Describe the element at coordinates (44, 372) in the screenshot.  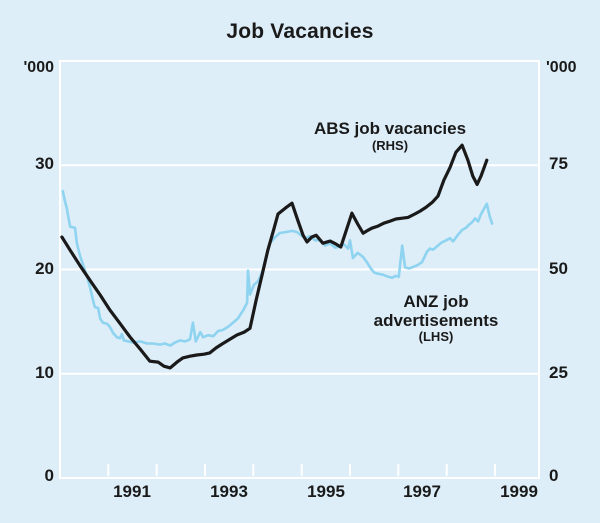
I see `left-axis-tick-10: 10` at that location.